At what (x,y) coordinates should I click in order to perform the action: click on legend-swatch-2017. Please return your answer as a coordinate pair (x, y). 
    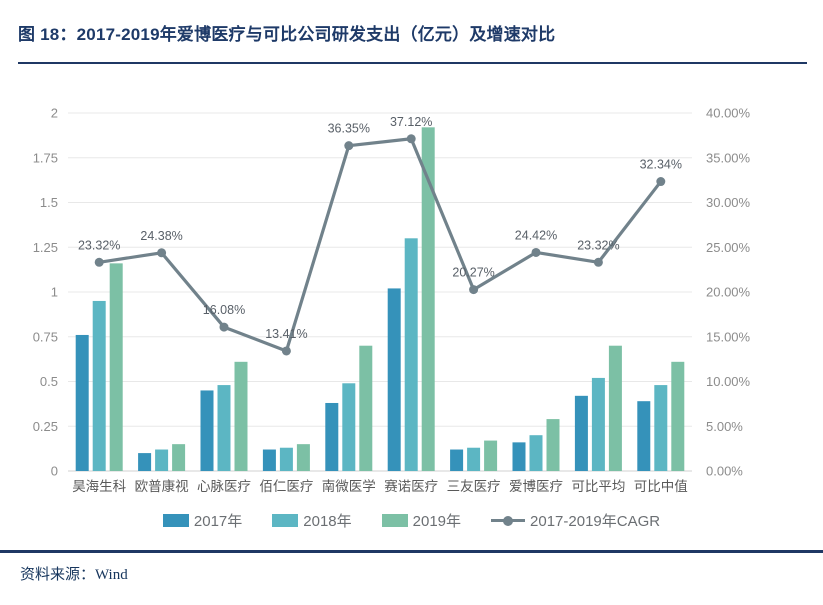
    Looking at the image, I should click on (175, 520).